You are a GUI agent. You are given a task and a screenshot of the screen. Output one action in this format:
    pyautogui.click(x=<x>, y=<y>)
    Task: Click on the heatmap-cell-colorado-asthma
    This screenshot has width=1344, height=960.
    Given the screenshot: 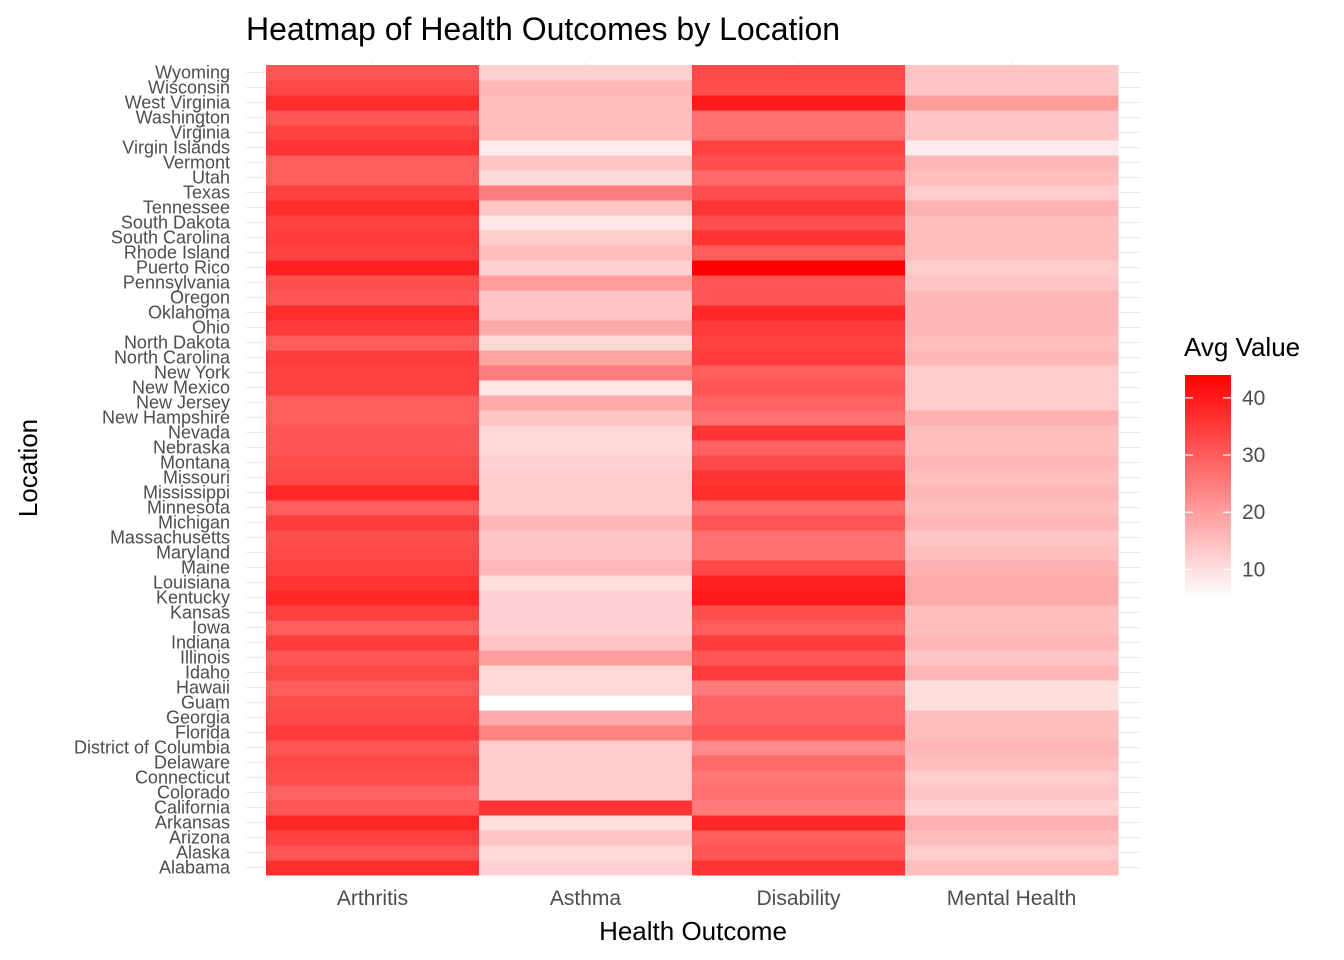 What is the action you would take?
    pyautogui.click(x=586, y=793)
    